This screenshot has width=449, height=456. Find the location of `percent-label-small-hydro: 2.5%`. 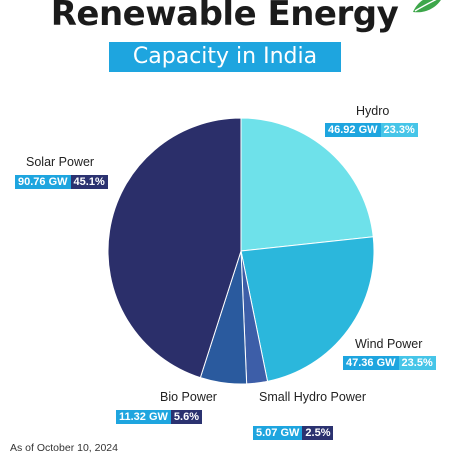

percent-label-small-hydro: 2.5% is located at coordinates (318, 433).